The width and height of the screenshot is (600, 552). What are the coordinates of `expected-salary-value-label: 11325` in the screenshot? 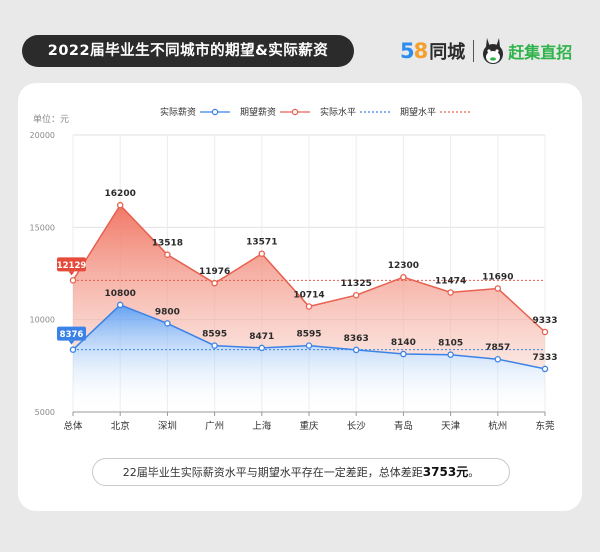 It's located at (356, 284).